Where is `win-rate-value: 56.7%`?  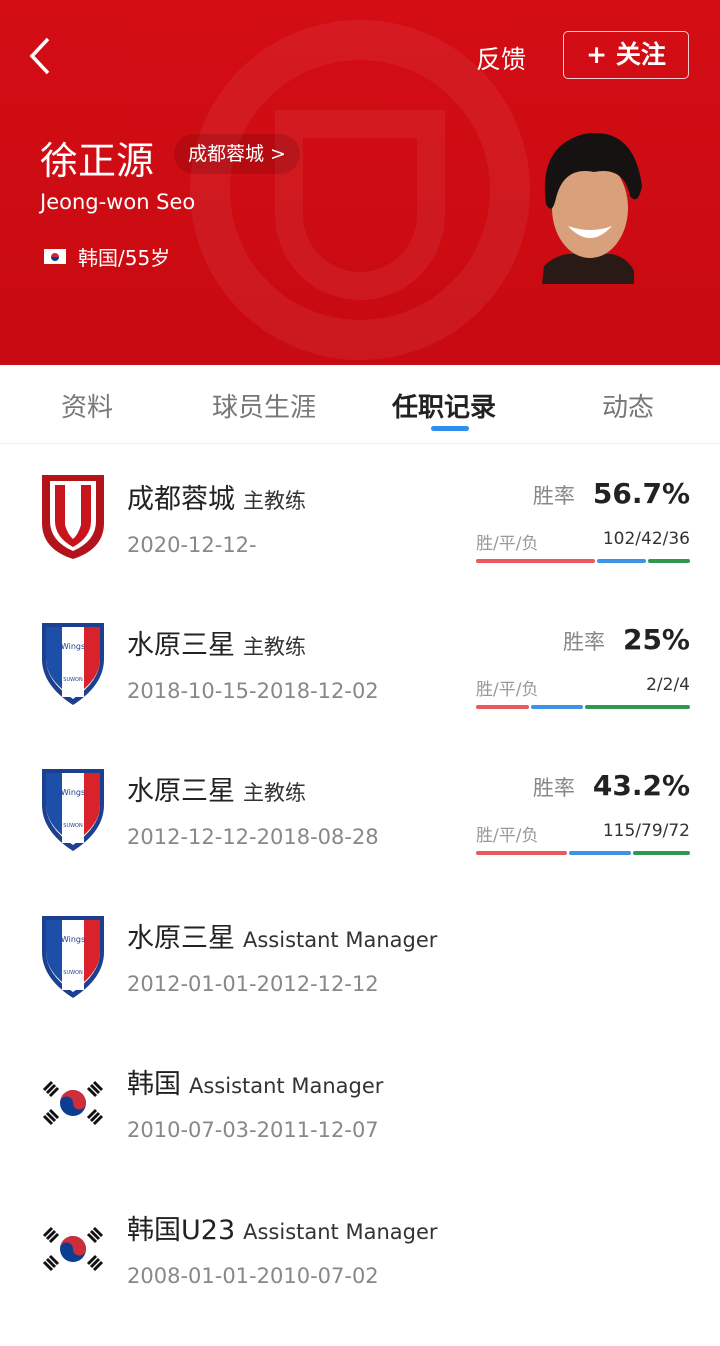
win-rate-value: 56.7% is located at coordinates (641, 493).